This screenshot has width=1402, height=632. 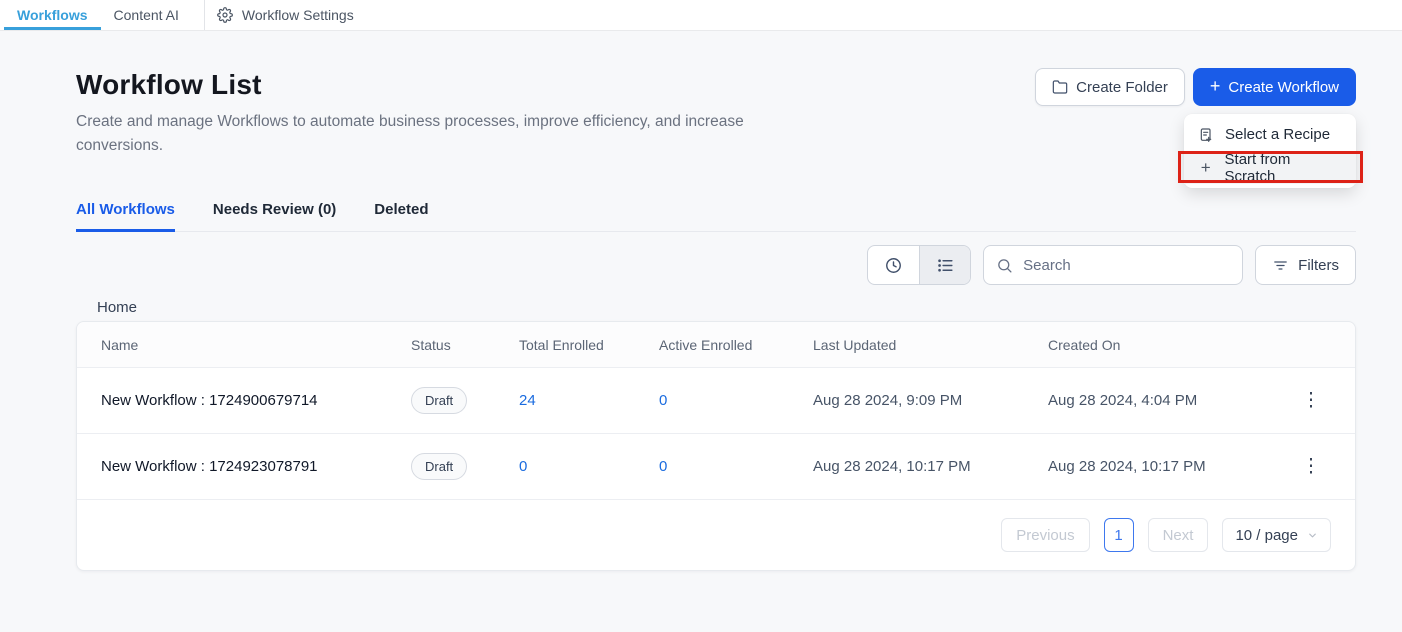 I want to click on breadcrumb: Home, so click(x=726, y=307).